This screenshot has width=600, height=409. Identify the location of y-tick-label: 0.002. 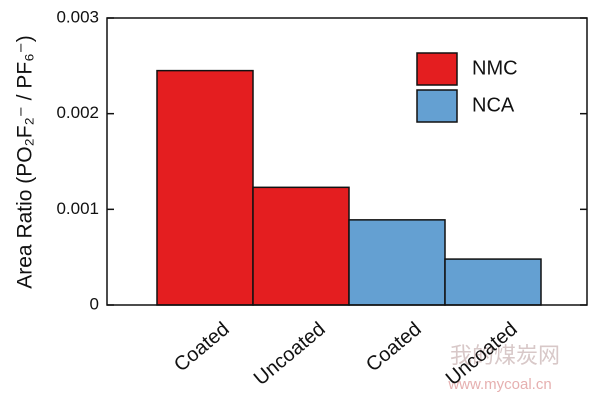
(77, 112).